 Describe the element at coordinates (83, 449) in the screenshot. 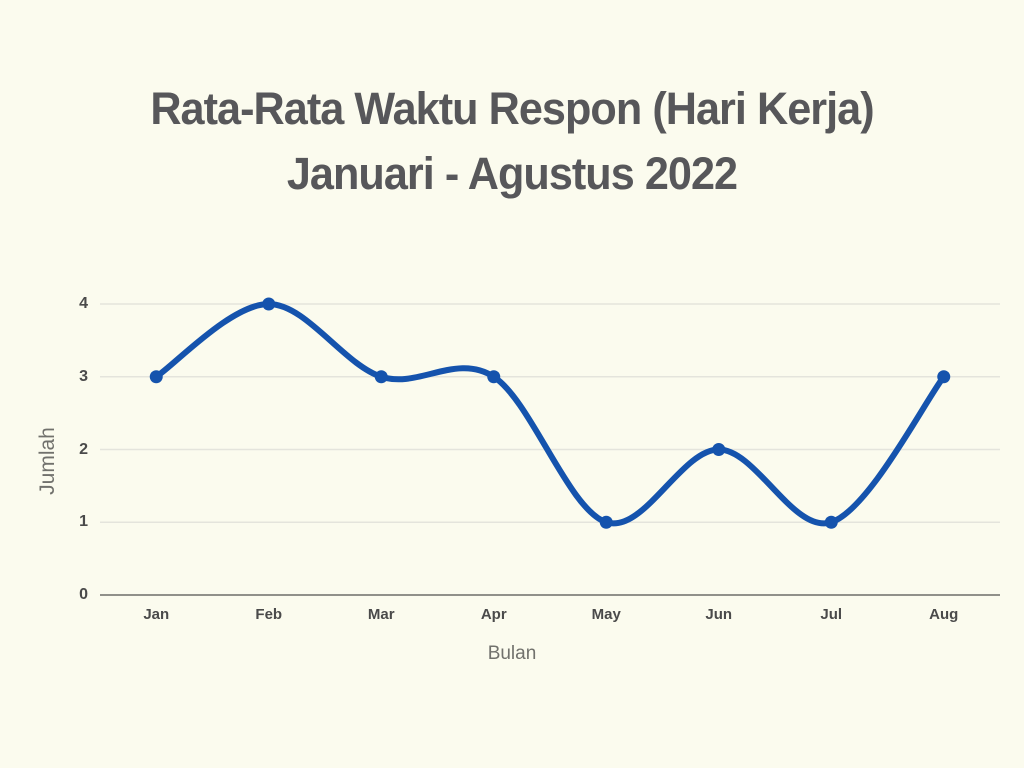

I see `y-tick-label: 2` at that location.